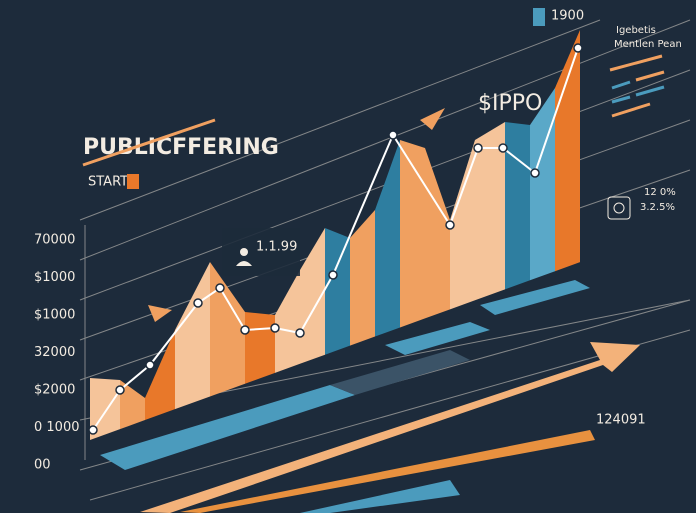 Image resolution: width=696 pixels, height=513 pixels. I want to click on stat: 3.2.5%, so click(657, 207).